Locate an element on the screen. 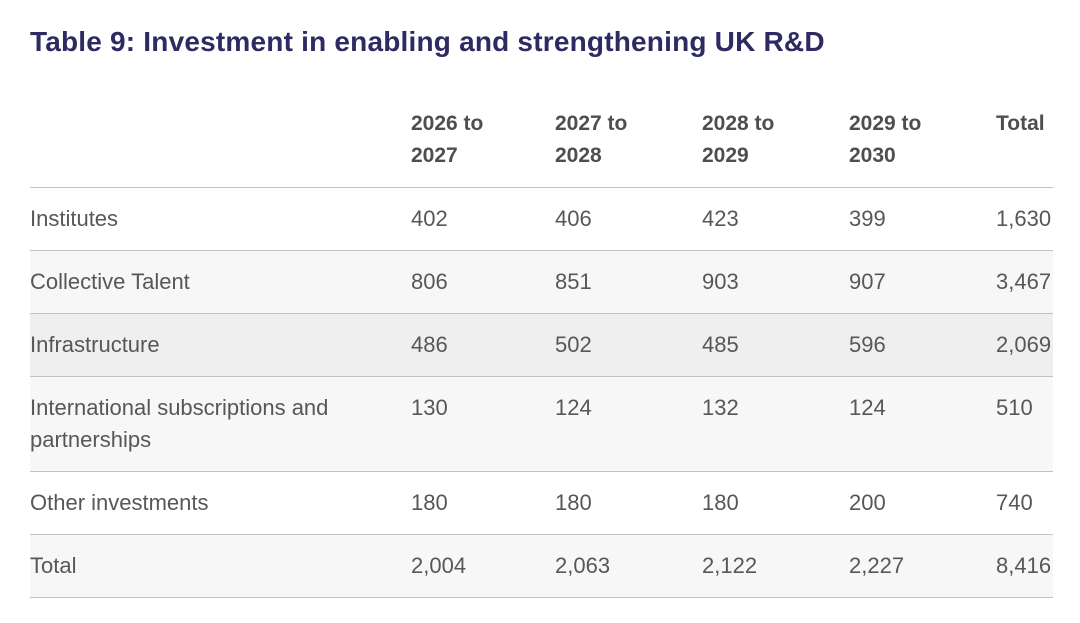  column-header-2028-2029: 2028 to 2029 is located at coordinates (775, 144).